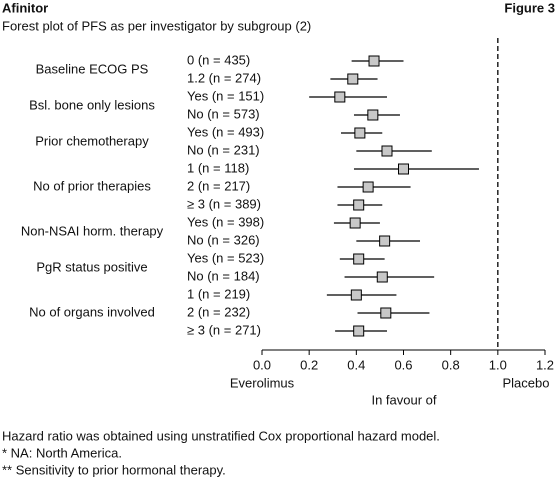 Image resolution: width=559 pixels, height=482 pixels. Describe the element at coordinates (225, 221) in the screenshot. I see `row-label: Yes (n = 398)` at that location.